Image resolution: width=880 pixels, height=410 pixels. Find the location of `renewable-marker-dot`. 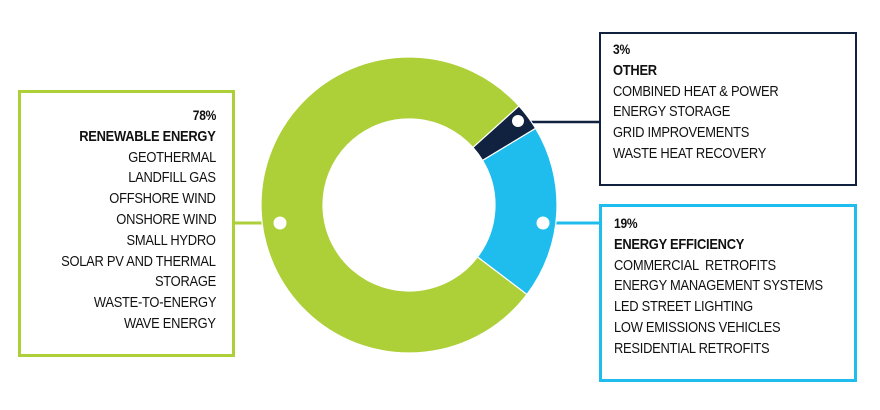

renewable-marker-dot is located at coordinates (280, 223).